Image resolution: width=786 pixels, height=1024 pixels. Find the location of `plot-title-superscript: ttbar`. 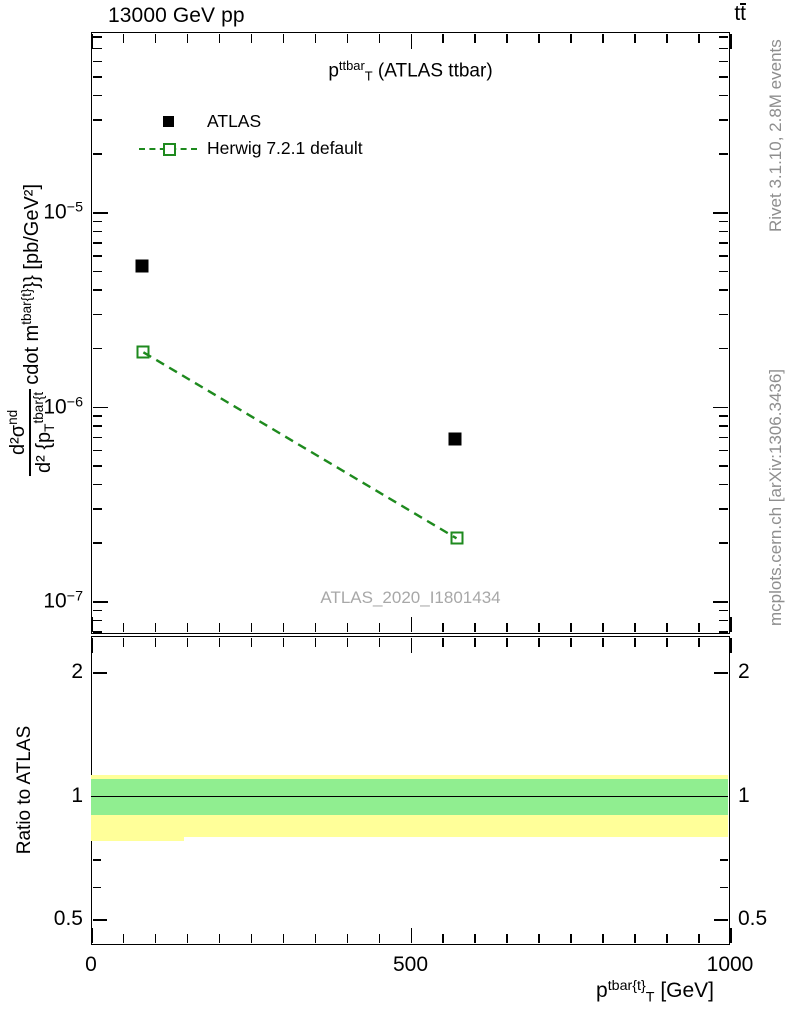

plot-title-superscript: ttbar is located at coordinates (351, 65).